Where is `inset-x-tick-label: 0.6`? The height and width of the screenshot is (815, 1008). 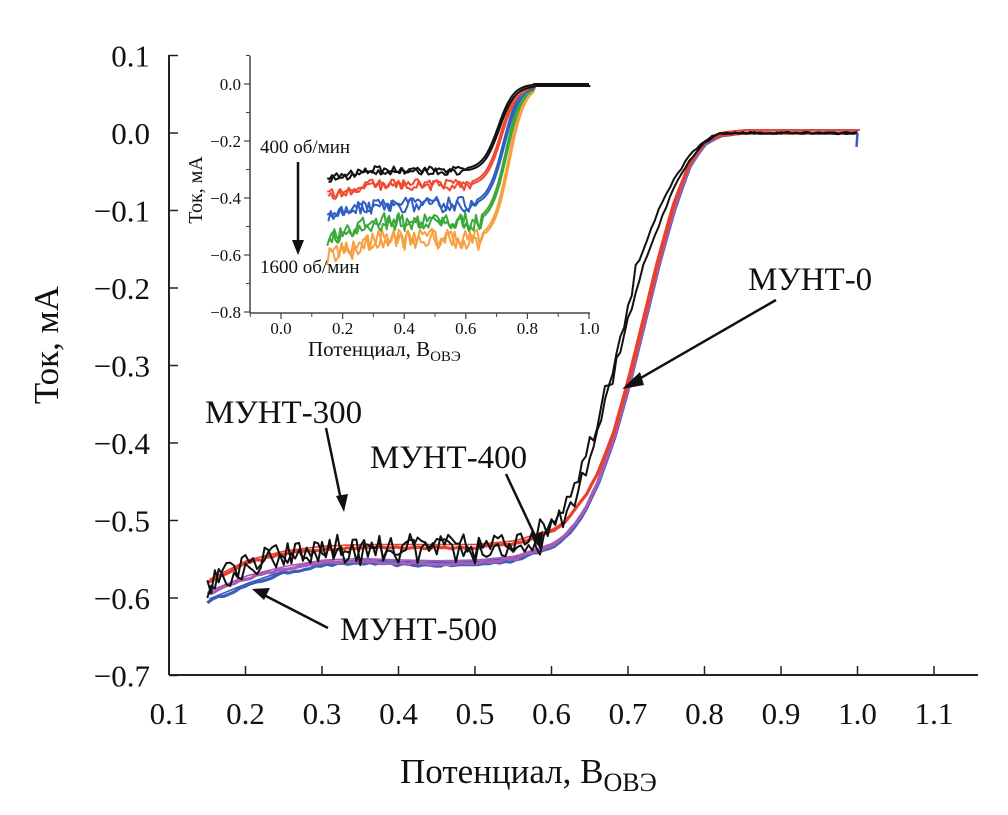 inset-x-tick-label: 0.6 is located at coordinates (465, 328).